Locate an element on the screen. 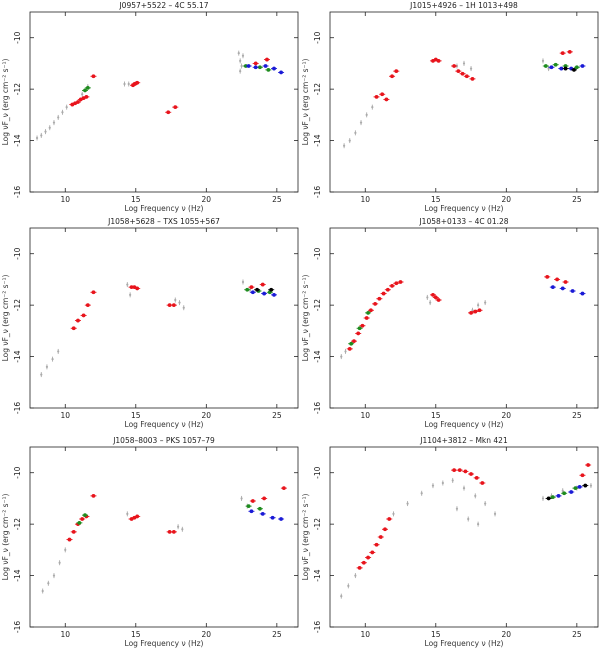 The image size is (600, 648). x-tick-label: 25 is located at coordinates (577, 634).